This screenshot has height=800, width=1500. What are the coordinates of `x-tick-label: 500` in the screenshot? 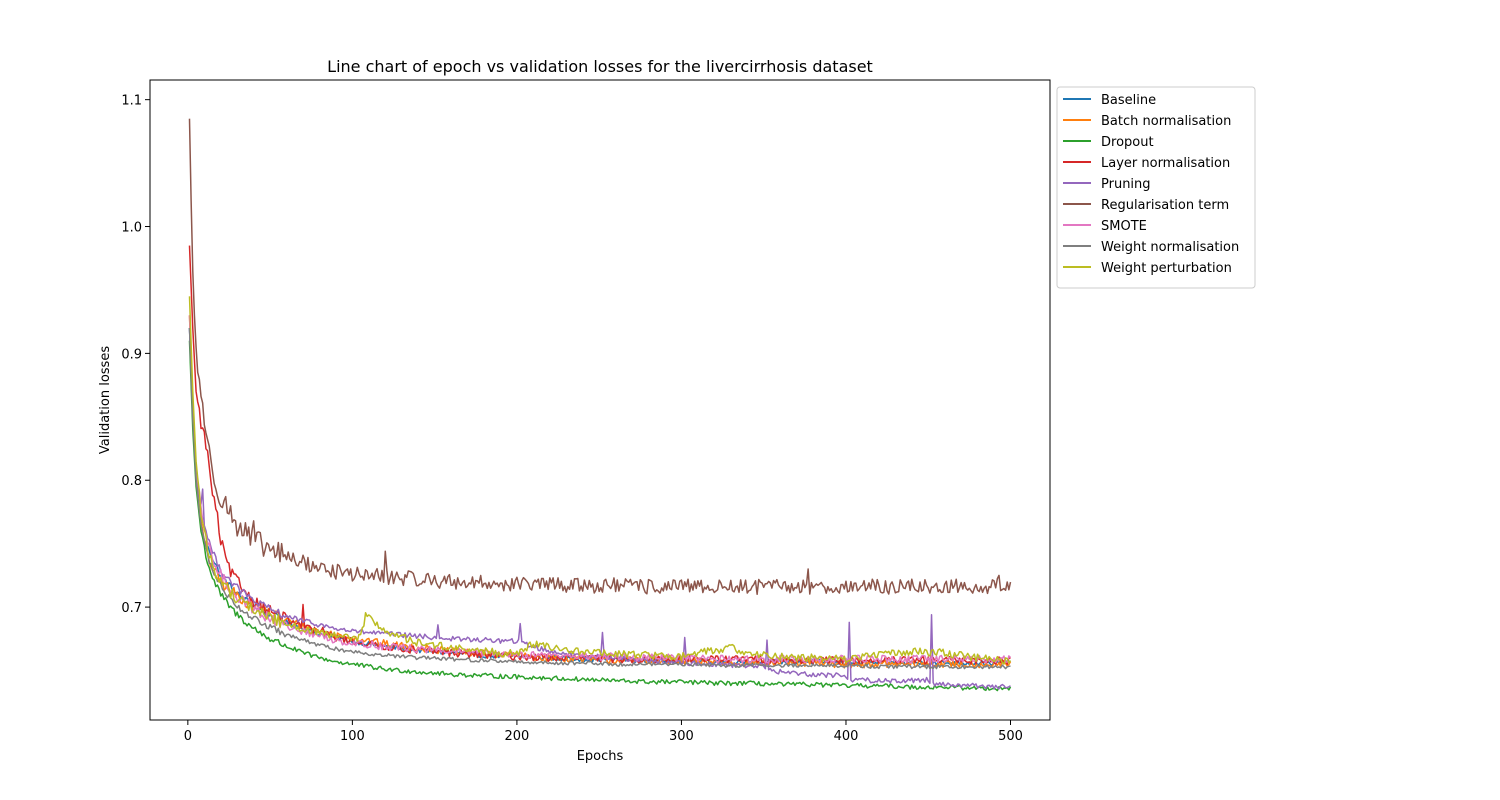 It's located at (1010, 736).